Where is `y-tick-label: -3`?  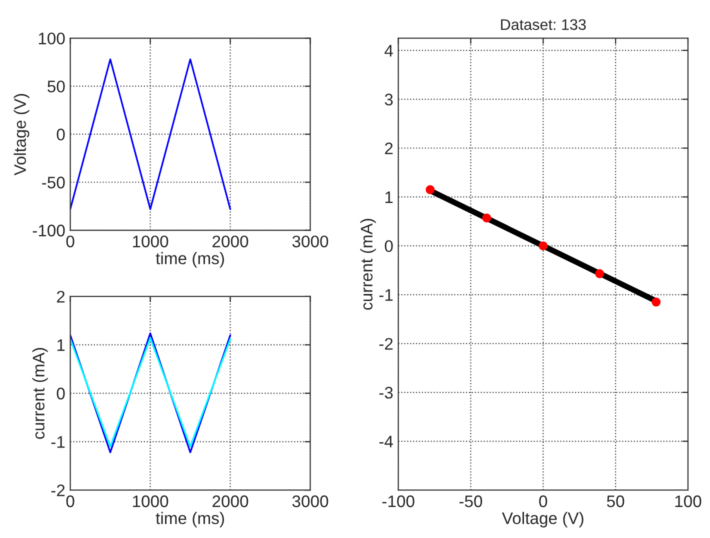 y-tick-label: -3 is located at coordinates (386, 392).